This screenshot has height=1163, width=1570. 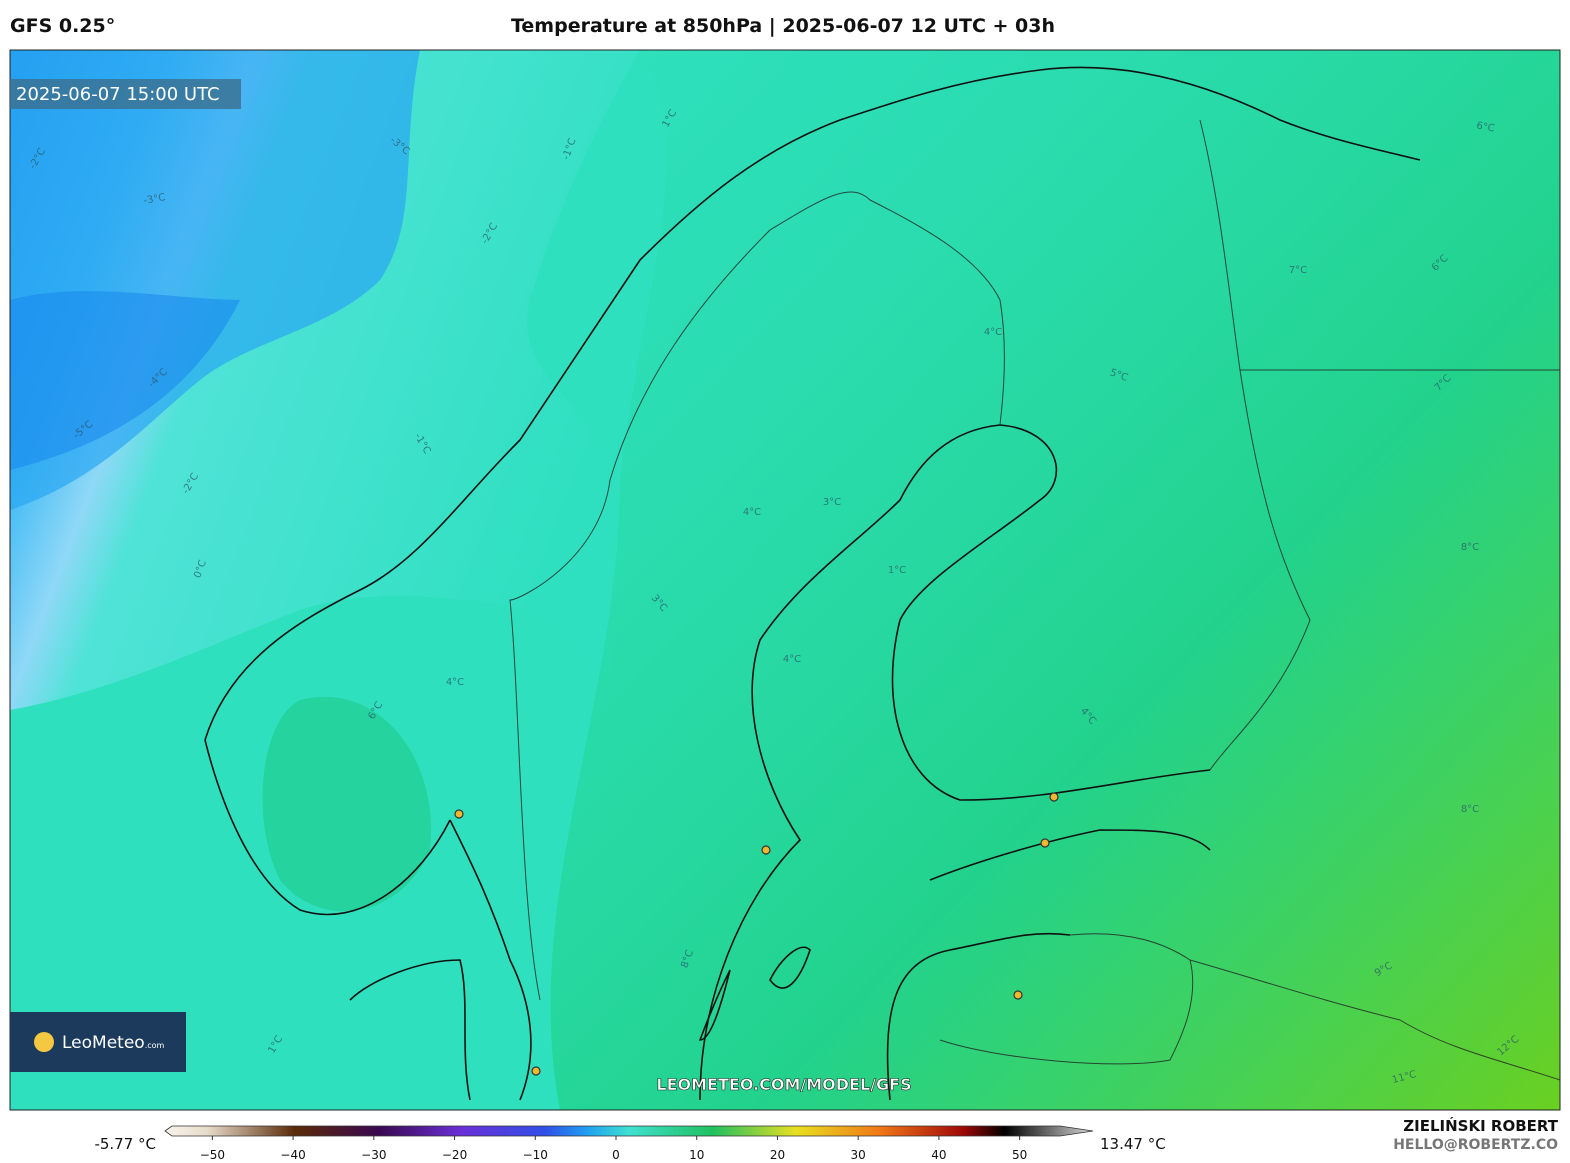 What do you see at coordinates (629, 1131) in the screenshot?
I see `colorbar-bar` at bounding box center [629, 1131].